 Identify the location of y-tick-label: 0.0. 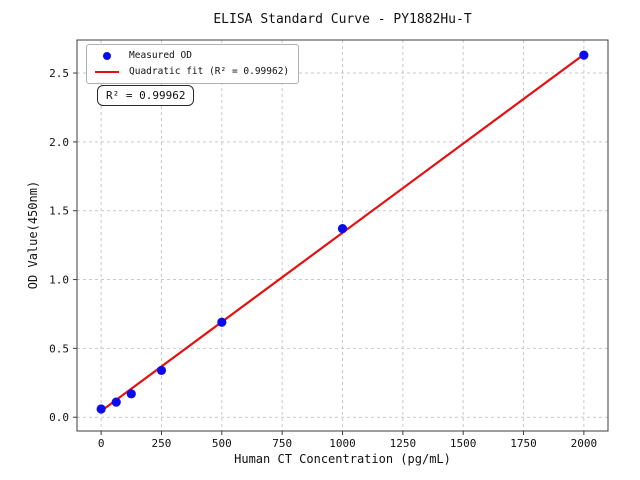
(59, 417).